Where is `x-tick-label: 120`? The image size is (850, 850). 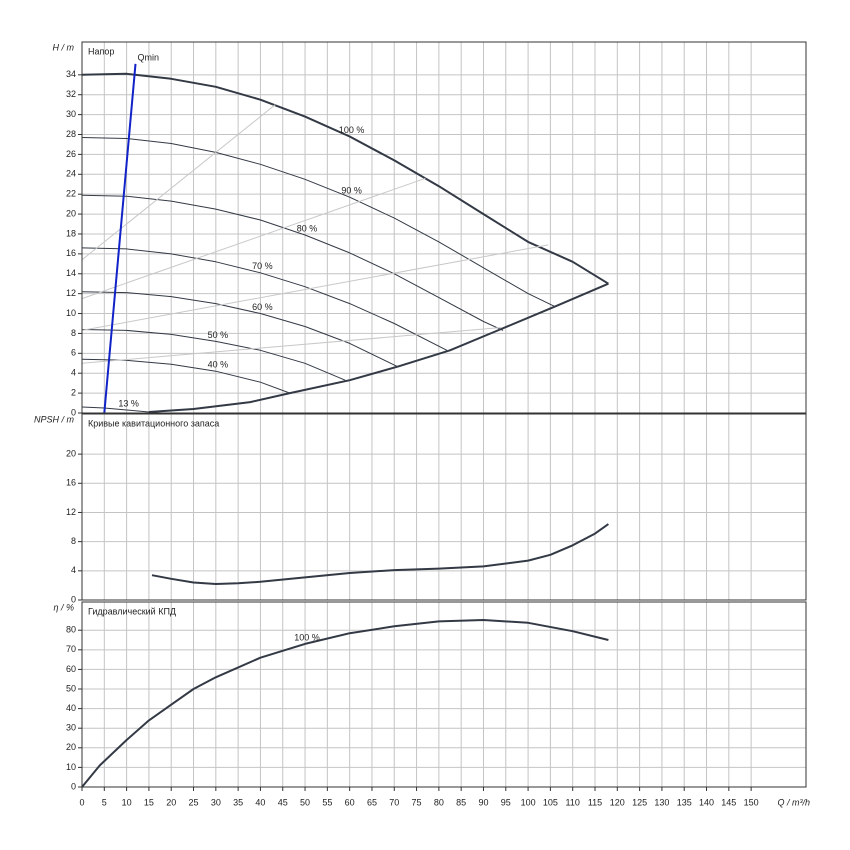 x-tick-label: 120 is located at coordinates (617, 802).